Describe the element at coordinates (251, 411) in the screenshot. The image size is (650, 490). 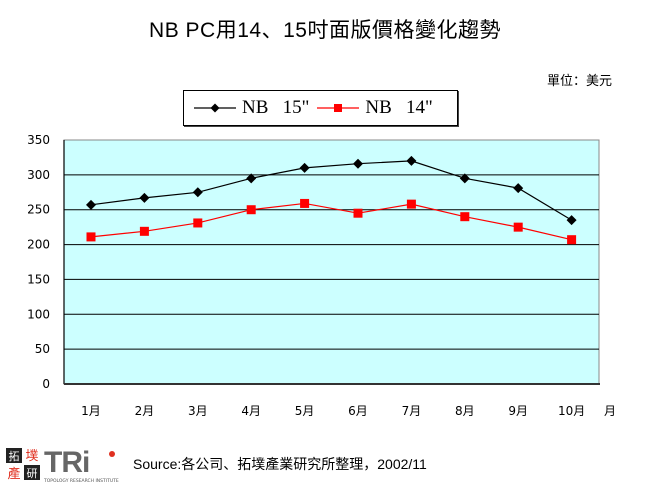
I see `x-tick-label: 4月` at that location.